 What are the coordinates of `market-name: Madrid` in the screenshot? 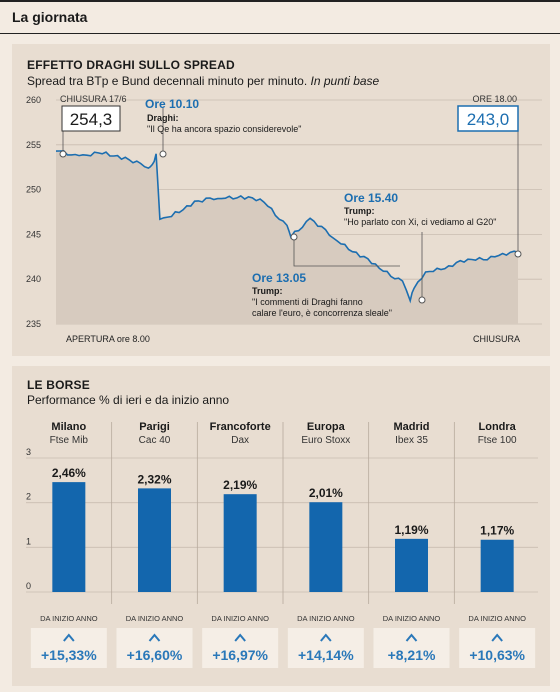 It's located at (411, 427).